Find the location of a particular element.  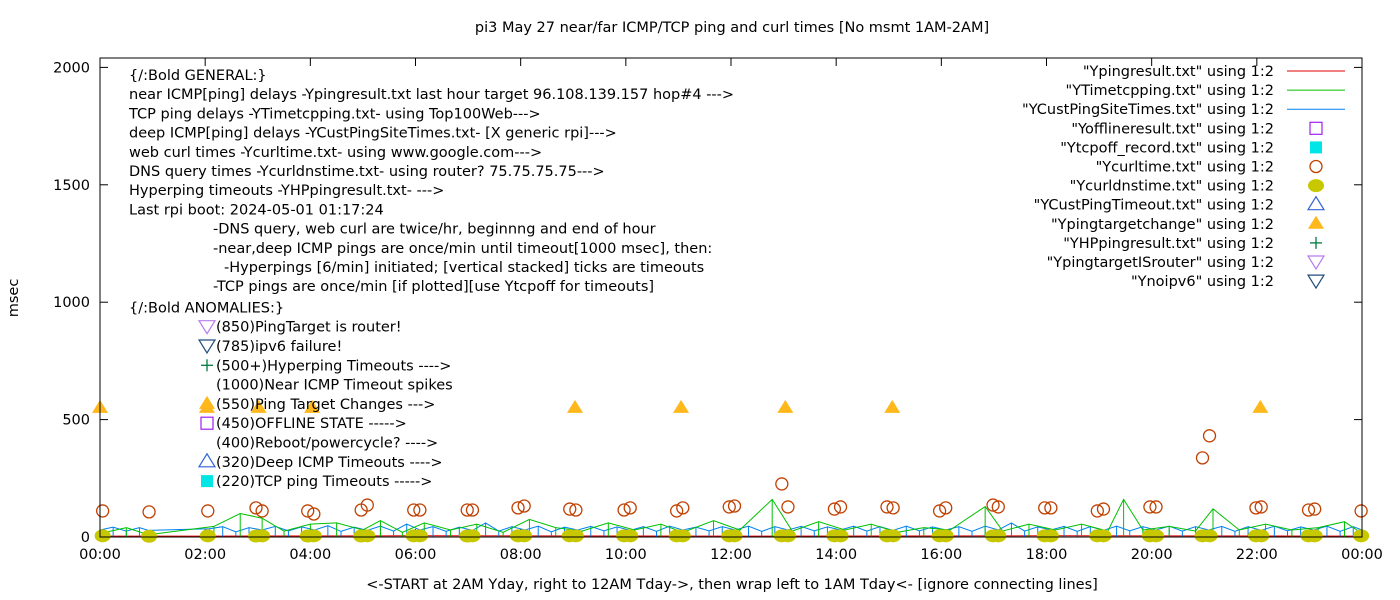

legend-label: "Ypingtargetchange" using 1:2 is located at coordinates (1162, 225).